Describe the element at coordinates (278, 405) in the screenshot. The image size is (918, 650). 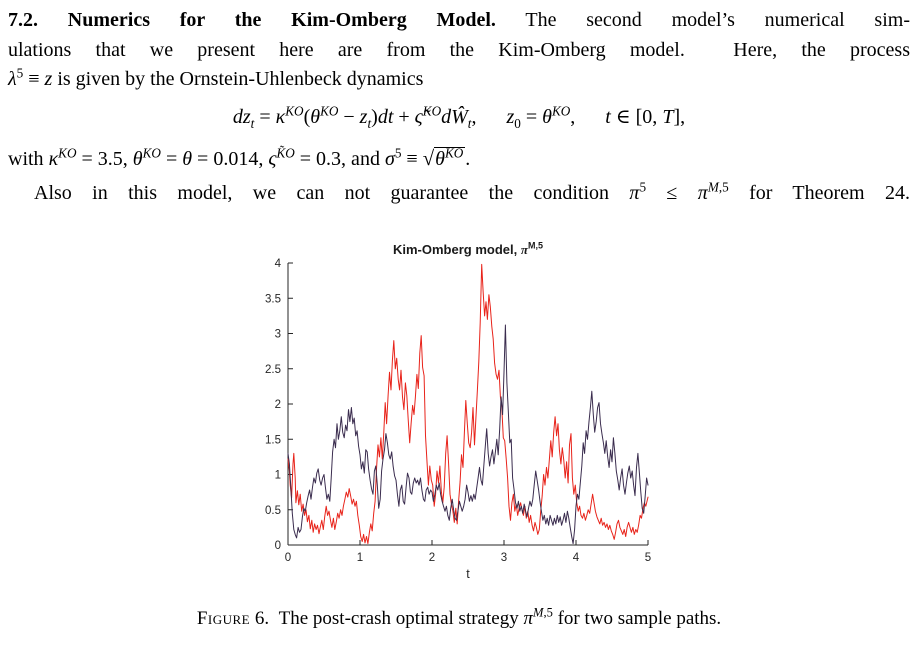
I see `y-tick-label: 2` at that location.